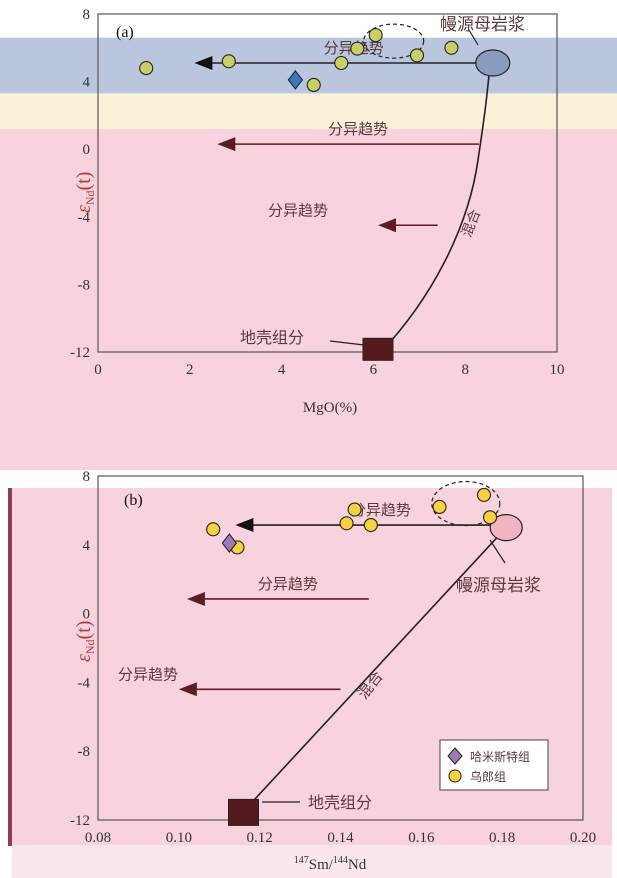 This screenshot has height=878, width=617. Describe the element at coordinates (80, 649) in the screenshot. I see `panel-b-y-ticks: 8 4 0 -4 -8 -12` at that location.